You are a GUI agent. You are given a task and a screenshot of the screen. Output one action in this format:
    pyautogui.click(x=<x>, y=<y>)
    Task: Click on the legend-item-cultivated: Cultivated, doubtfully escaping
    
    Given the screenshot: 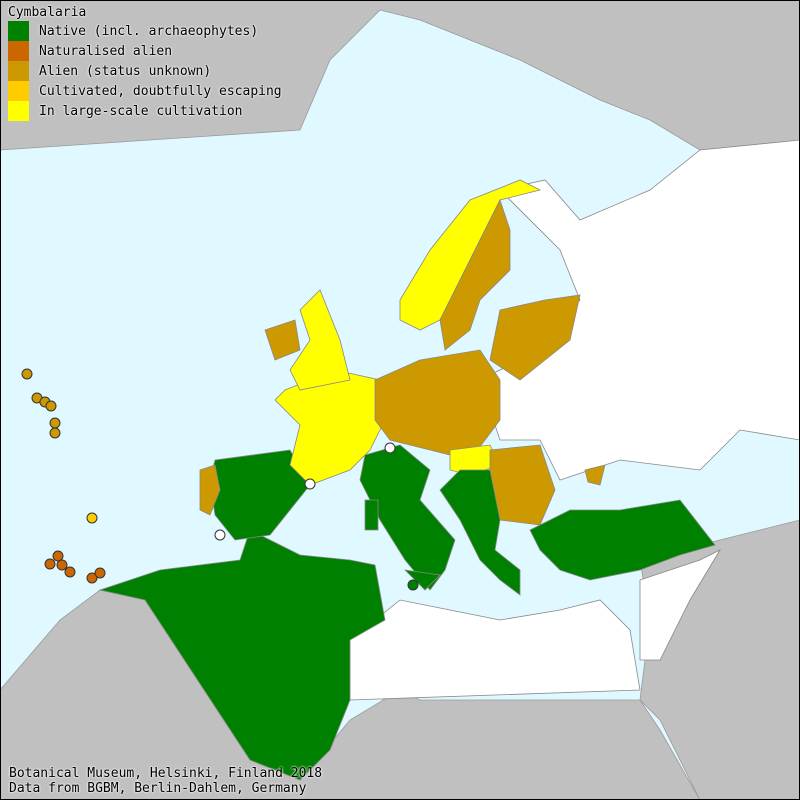 What is the action you would take?
    pyautogui.click(x=145, y=91)
    